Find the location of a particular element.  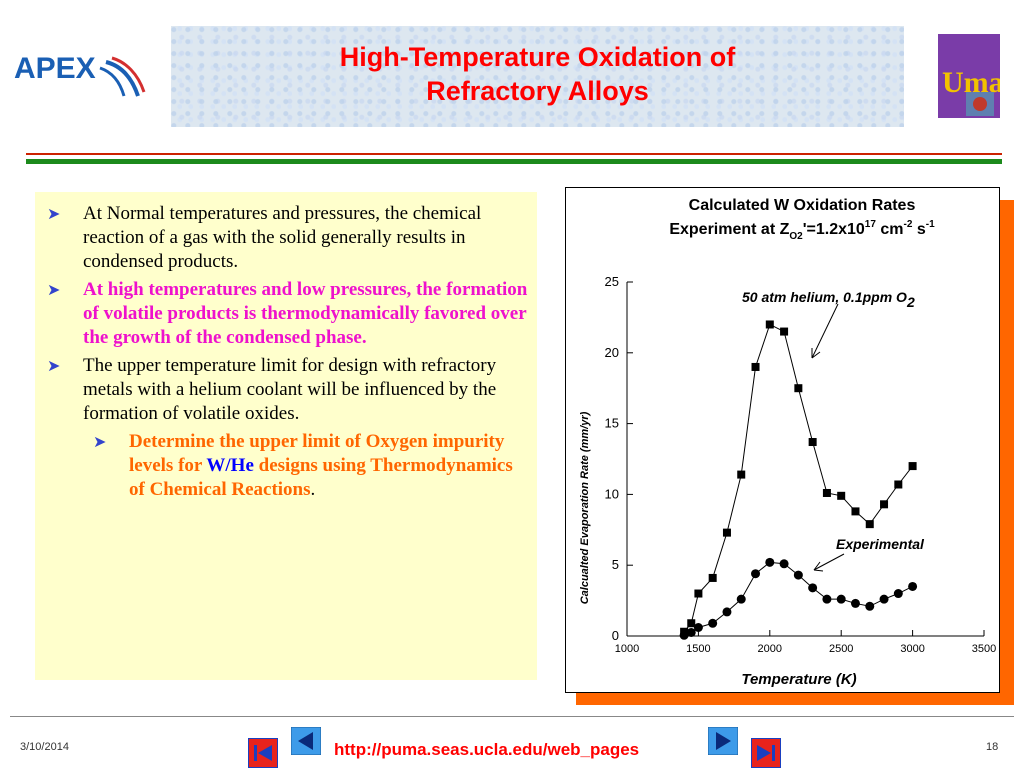

annotation-arrow-calculated is located at coordinates (825, 331).